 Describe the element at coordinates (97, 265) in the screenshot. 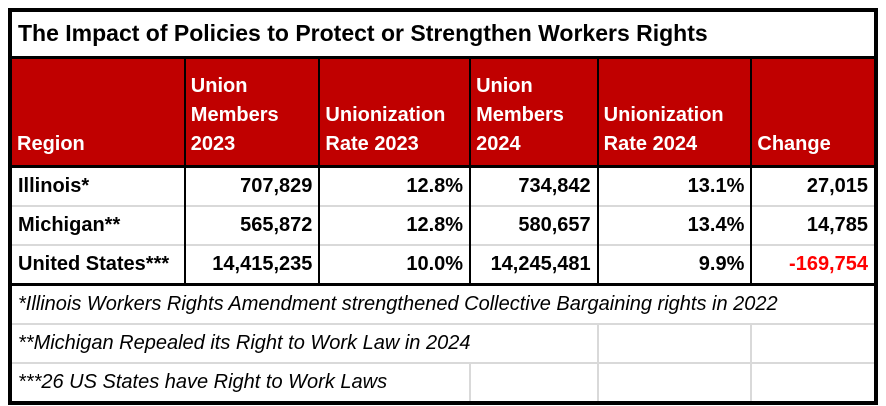

I see `cell-region-united-states: United States***` at that location.